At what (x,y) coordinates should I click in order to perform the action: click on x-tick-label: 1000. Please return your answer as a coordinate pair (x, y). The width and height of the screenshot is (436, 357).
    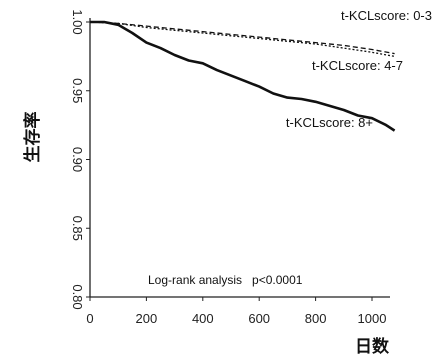
    Looking at the image, I should click on (372, 318).